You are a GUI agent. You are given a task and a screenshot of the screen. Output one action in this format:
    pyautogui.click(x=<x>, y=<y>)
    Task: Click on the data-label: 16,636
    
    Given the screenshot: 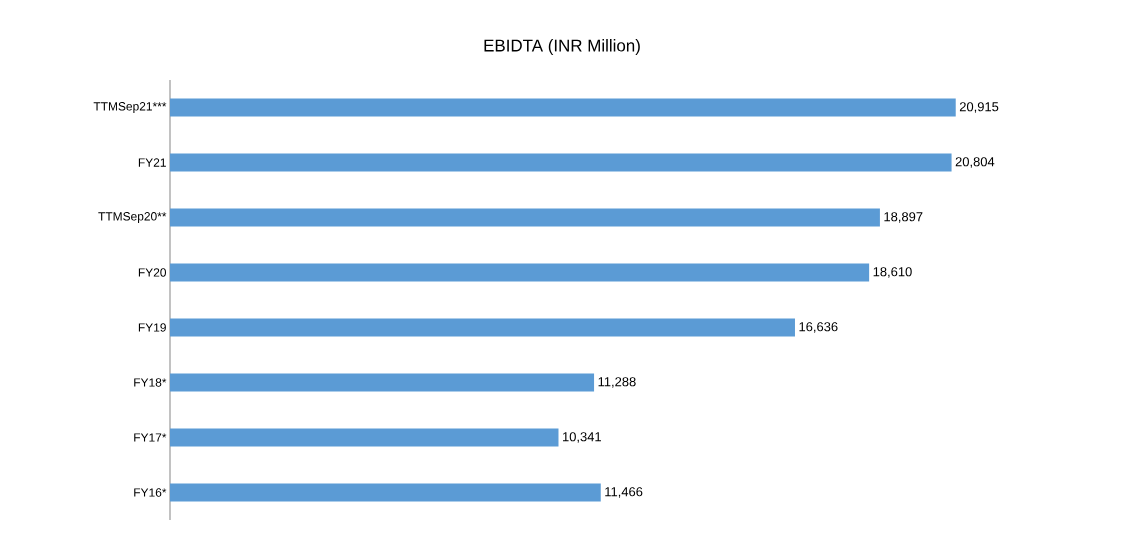 What is the action you would take?
    pyautogui.click(x=818, y=327)
    